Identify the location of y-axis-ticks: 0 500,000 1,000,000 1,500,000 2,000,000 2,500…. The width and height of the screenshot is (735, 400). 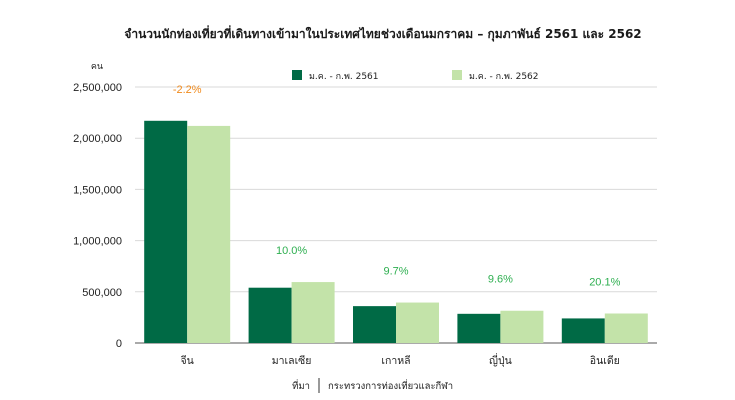
(97, 216).